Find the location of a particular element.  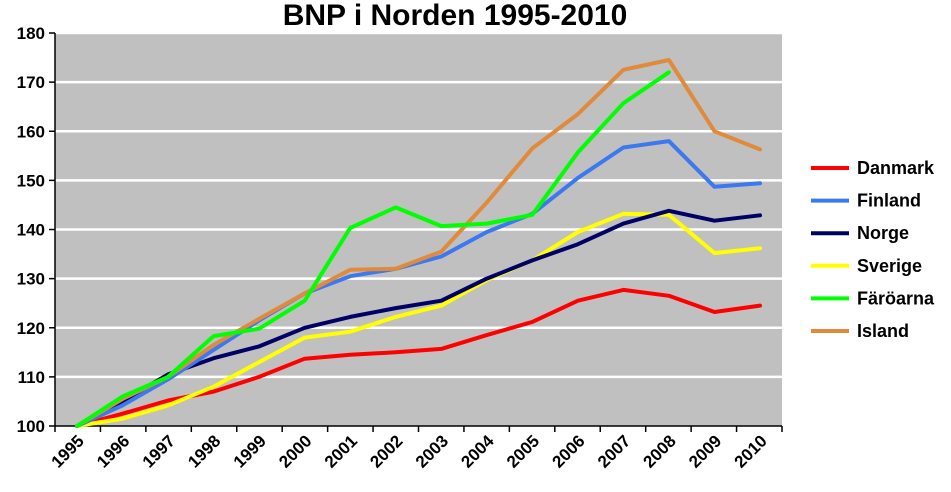

x-tick-label: 1999 is located at coordinates (250, 451).